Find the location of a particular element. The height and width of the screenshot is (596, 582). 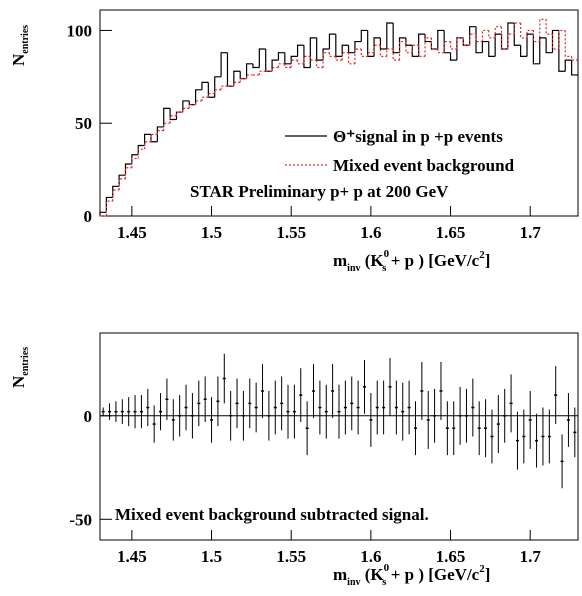

x-tick-label: 1.6 is located at coordinates (370, 232).